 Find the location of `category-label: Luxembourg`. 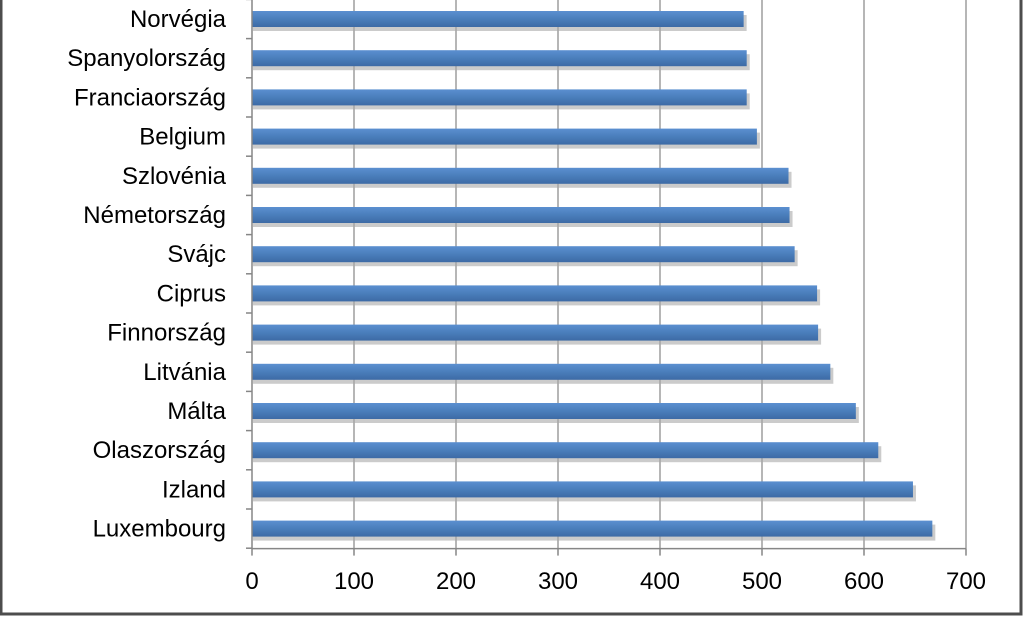

category-label: Luxembourg is located at coordinates (159, 529).